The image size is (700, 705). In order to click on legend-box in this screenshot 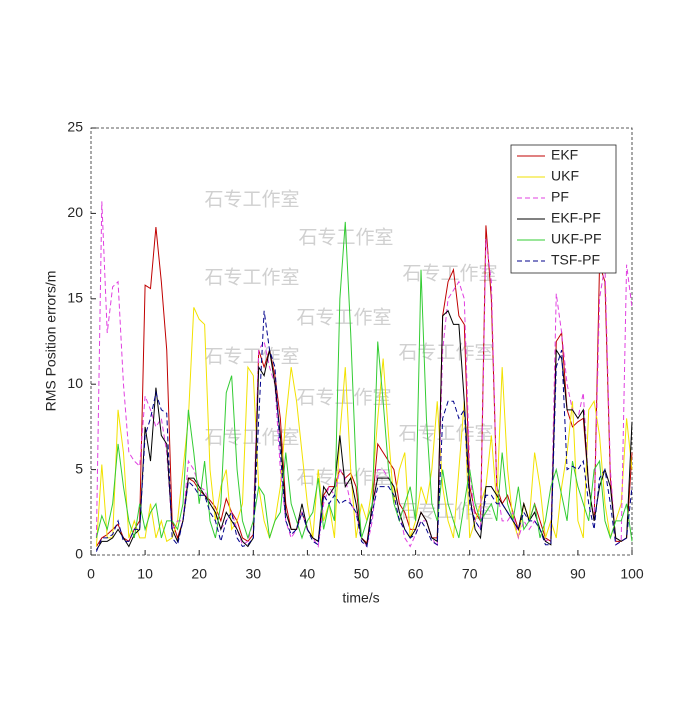, I will do `click(563, 209)`.